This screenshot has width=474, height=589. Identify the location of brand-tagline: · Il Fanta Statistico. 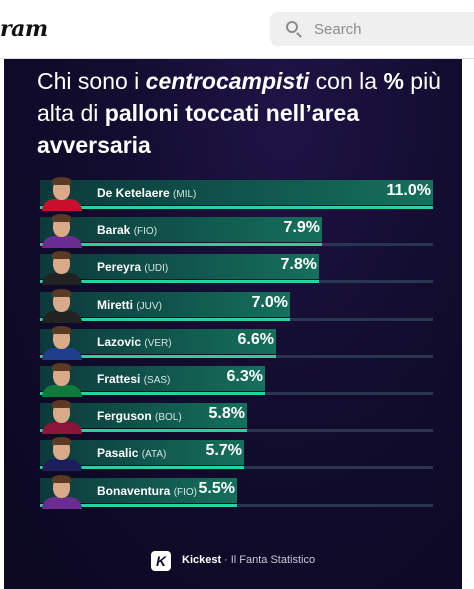
(270, 560).